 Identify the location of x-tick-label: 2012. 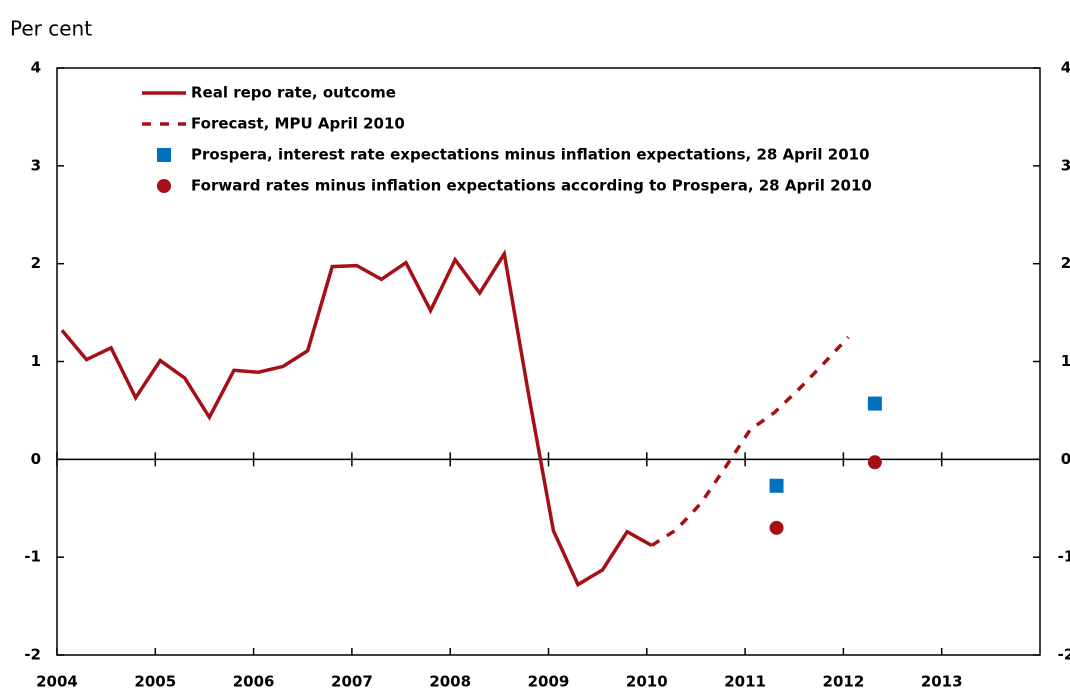
(844, 682).